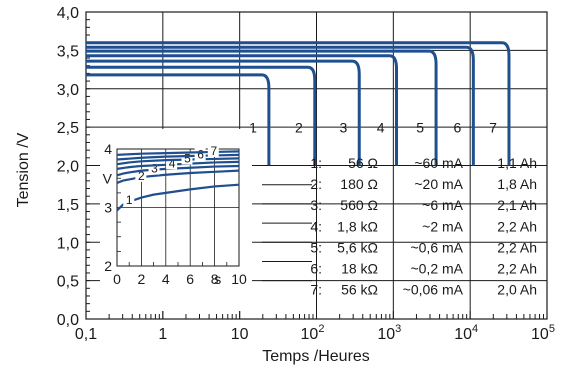 This screenshot has width=571, height=370. Describe the element at coordinates (399, 289) in the screenshot. I see `legend-row: 7: 56 kΩ ~0,06 mA 2,0 Ah` at that location.